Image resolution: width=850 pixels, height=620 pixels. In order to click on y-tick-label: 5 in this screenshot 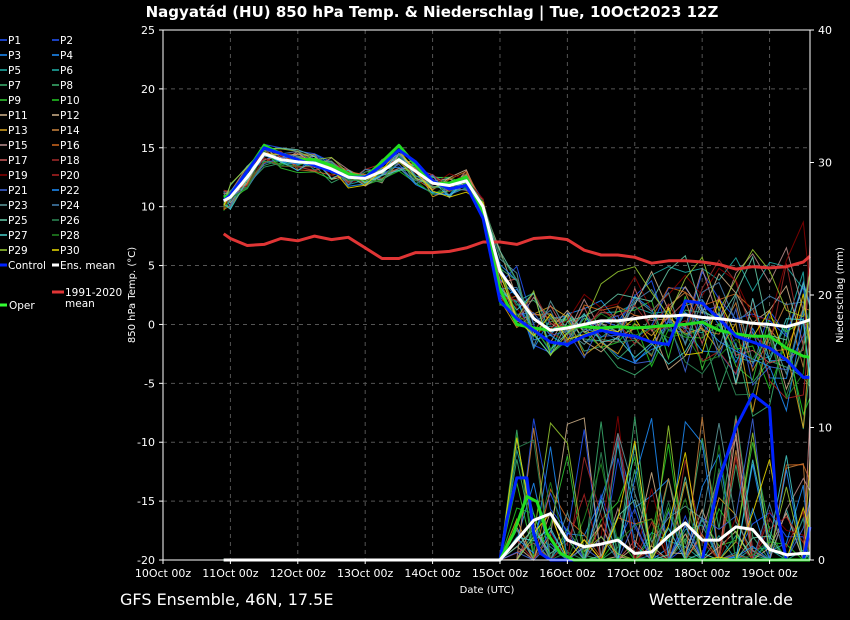, I will do `click(151, 266)`.